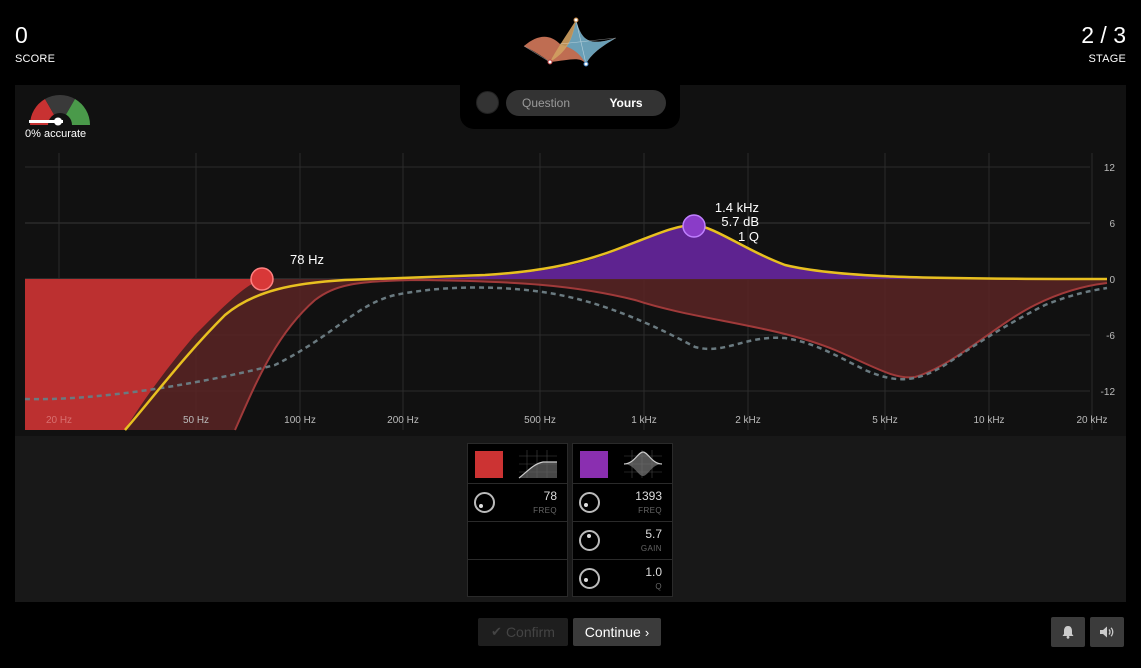 The height and width of the screenshot is (668, 1141). I want to click on score-value: 0, so click(21, 35).